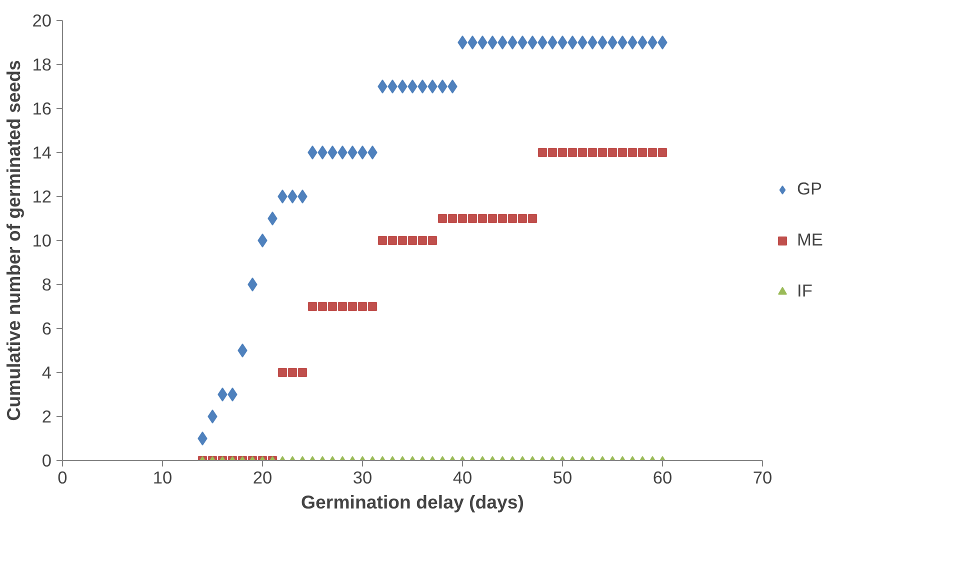  What do you see at coordinates (63, 478) in the screenshot?
I see `x-tick-label: 0` at bounding box center [63, 478].